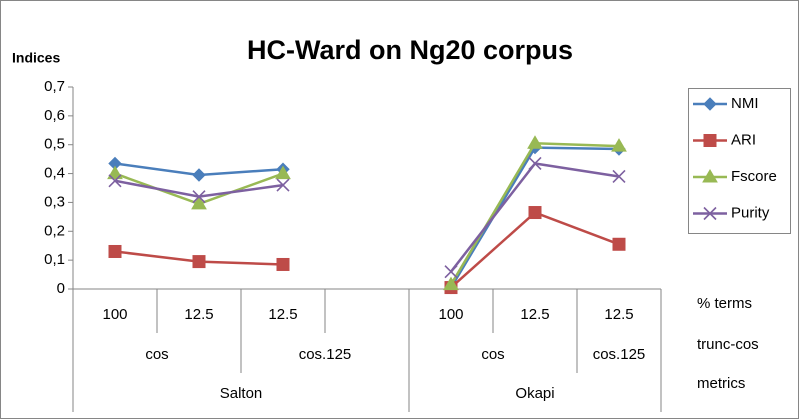  Describe the element at coordinates (754, 176) in the screenshot. I see `legend-label: Fscore` at that location.